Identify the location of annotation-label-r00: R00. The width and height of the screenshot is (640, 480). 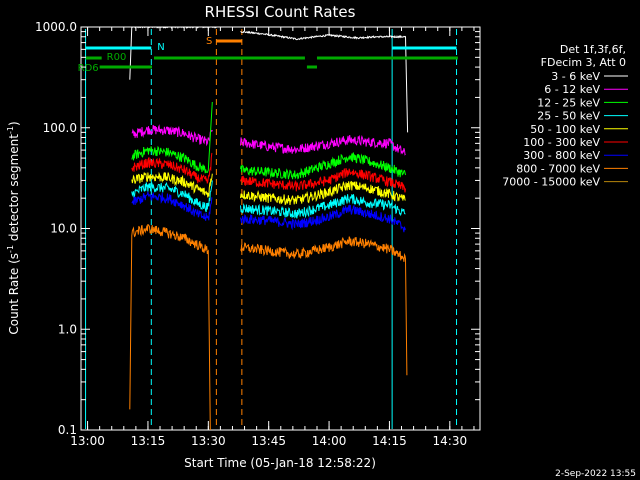
(117, 57).